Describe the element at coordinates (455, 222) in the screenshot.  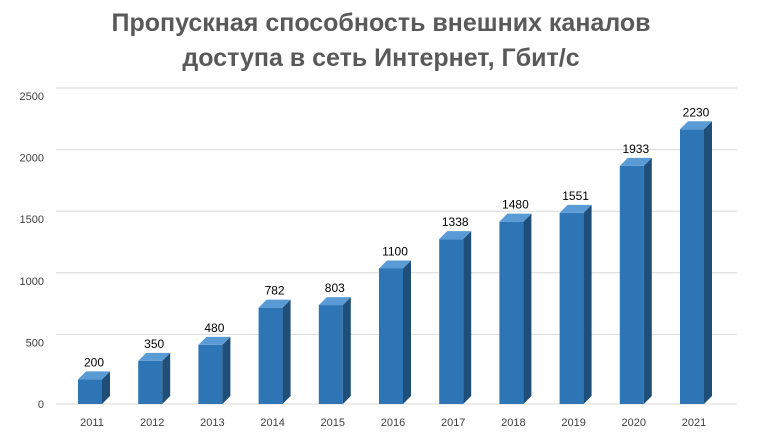
I see `data-label: 1338` at that location.